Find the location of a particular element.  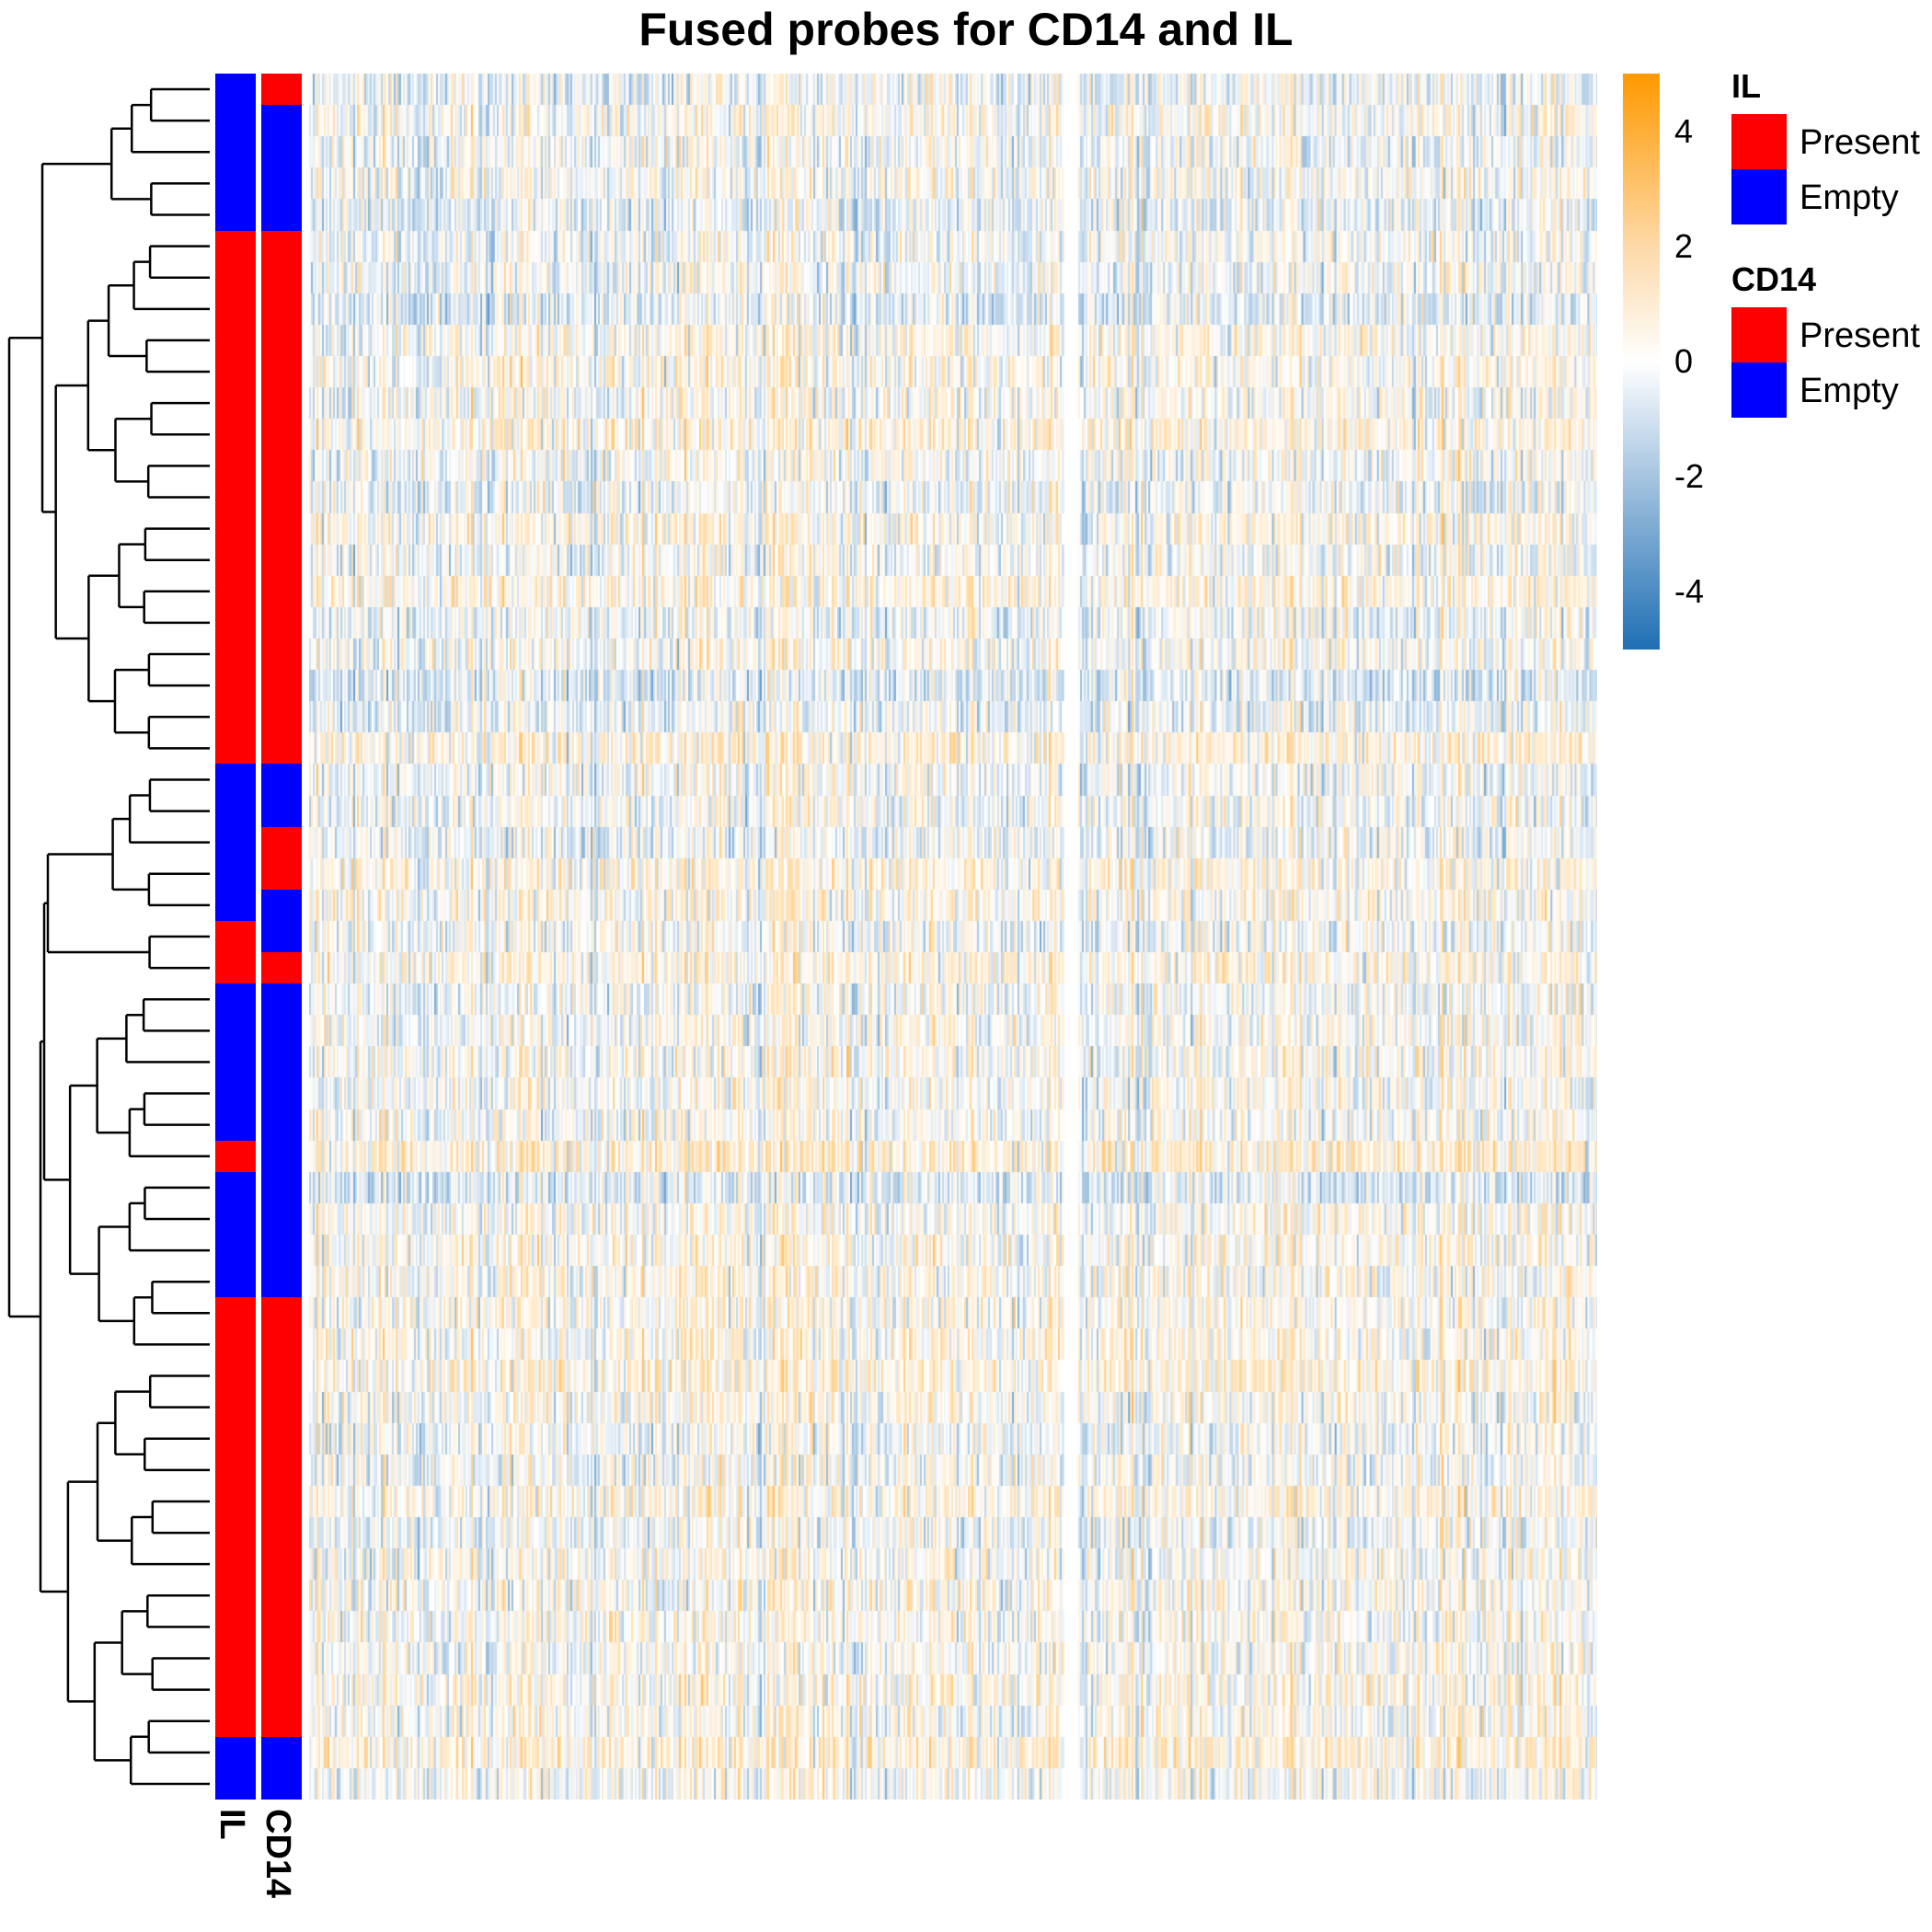

chart-title: Fused probes for CD14 and IL is located at coordinates (966, 29).